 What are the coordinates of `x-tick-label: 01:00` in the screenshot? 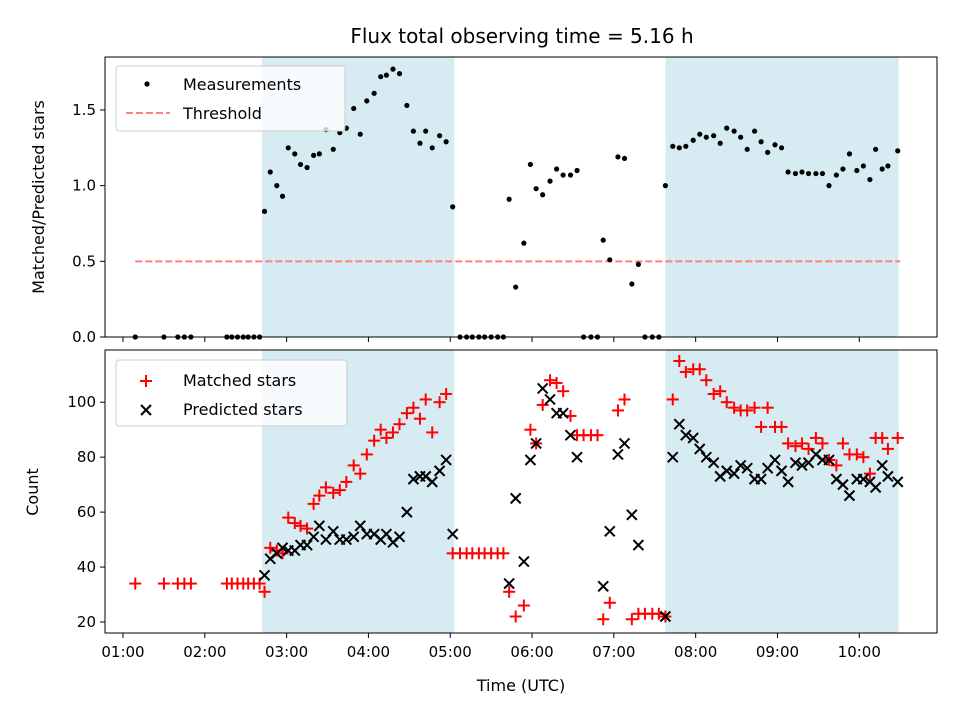 It's located at (122, 652).